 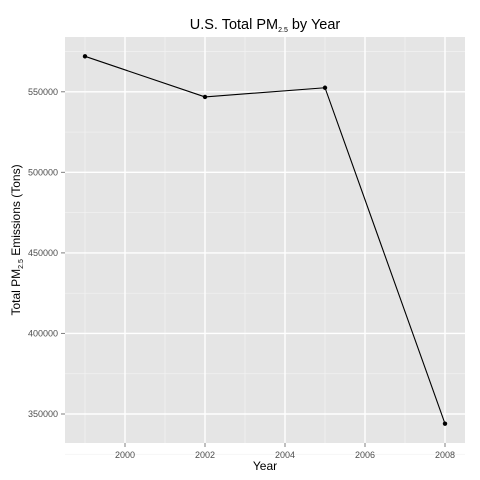 I want to click on y-axis-title: Total PM2.5 Emissions (Tons), so click(x=17, y=239).